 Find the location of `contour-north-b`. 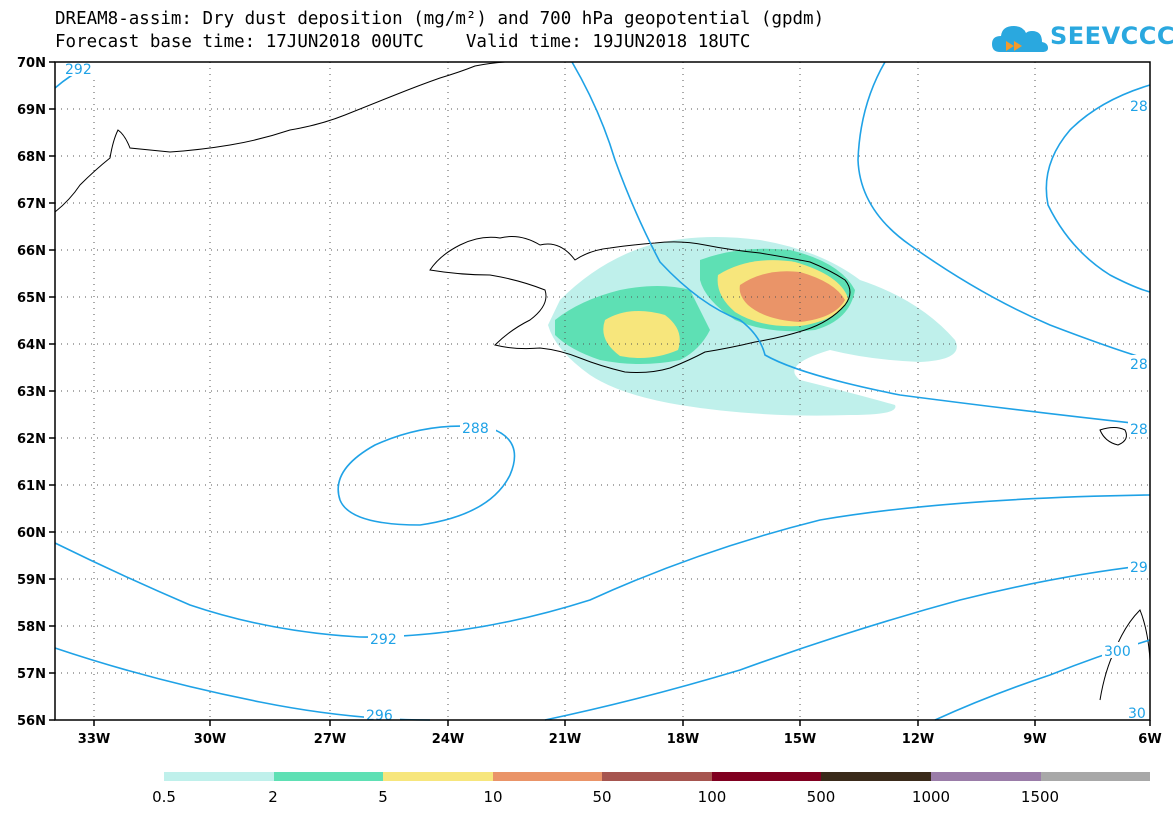

contour-north-b is located at coordinates (1004, 211).